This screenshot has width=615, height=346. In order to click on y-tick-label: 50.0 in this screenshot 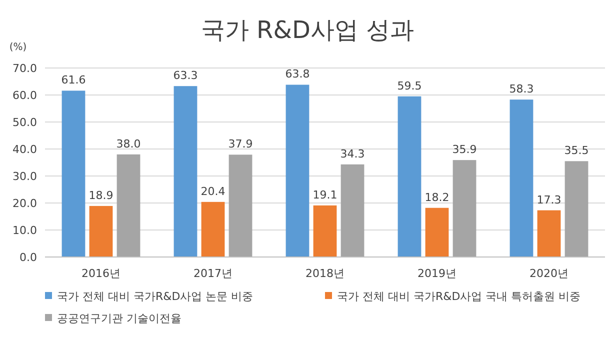, I will do `click(24, 122)`.